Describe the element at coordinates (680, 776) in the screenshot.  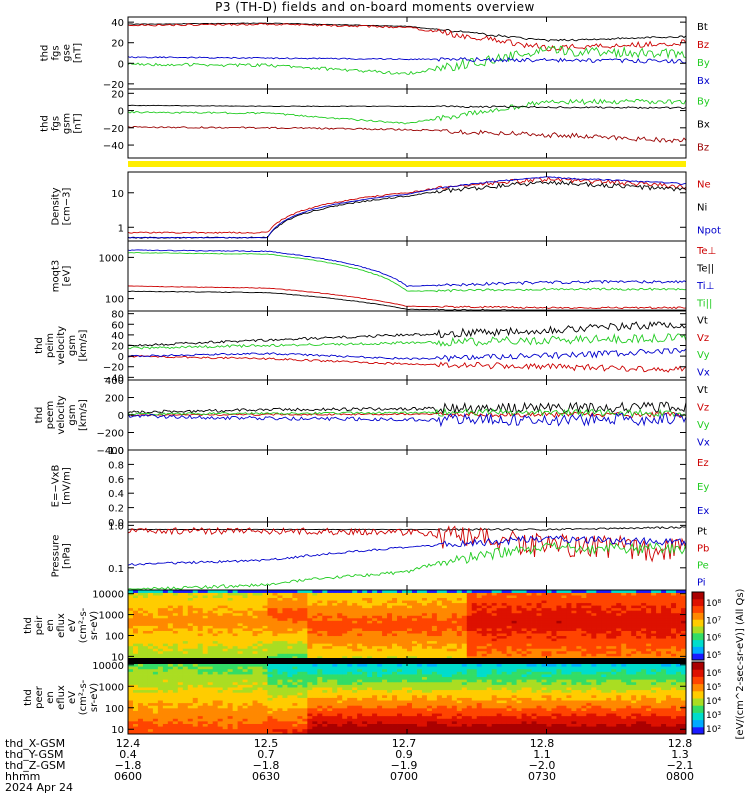
I see `hhmm-4: 0800` at that location.